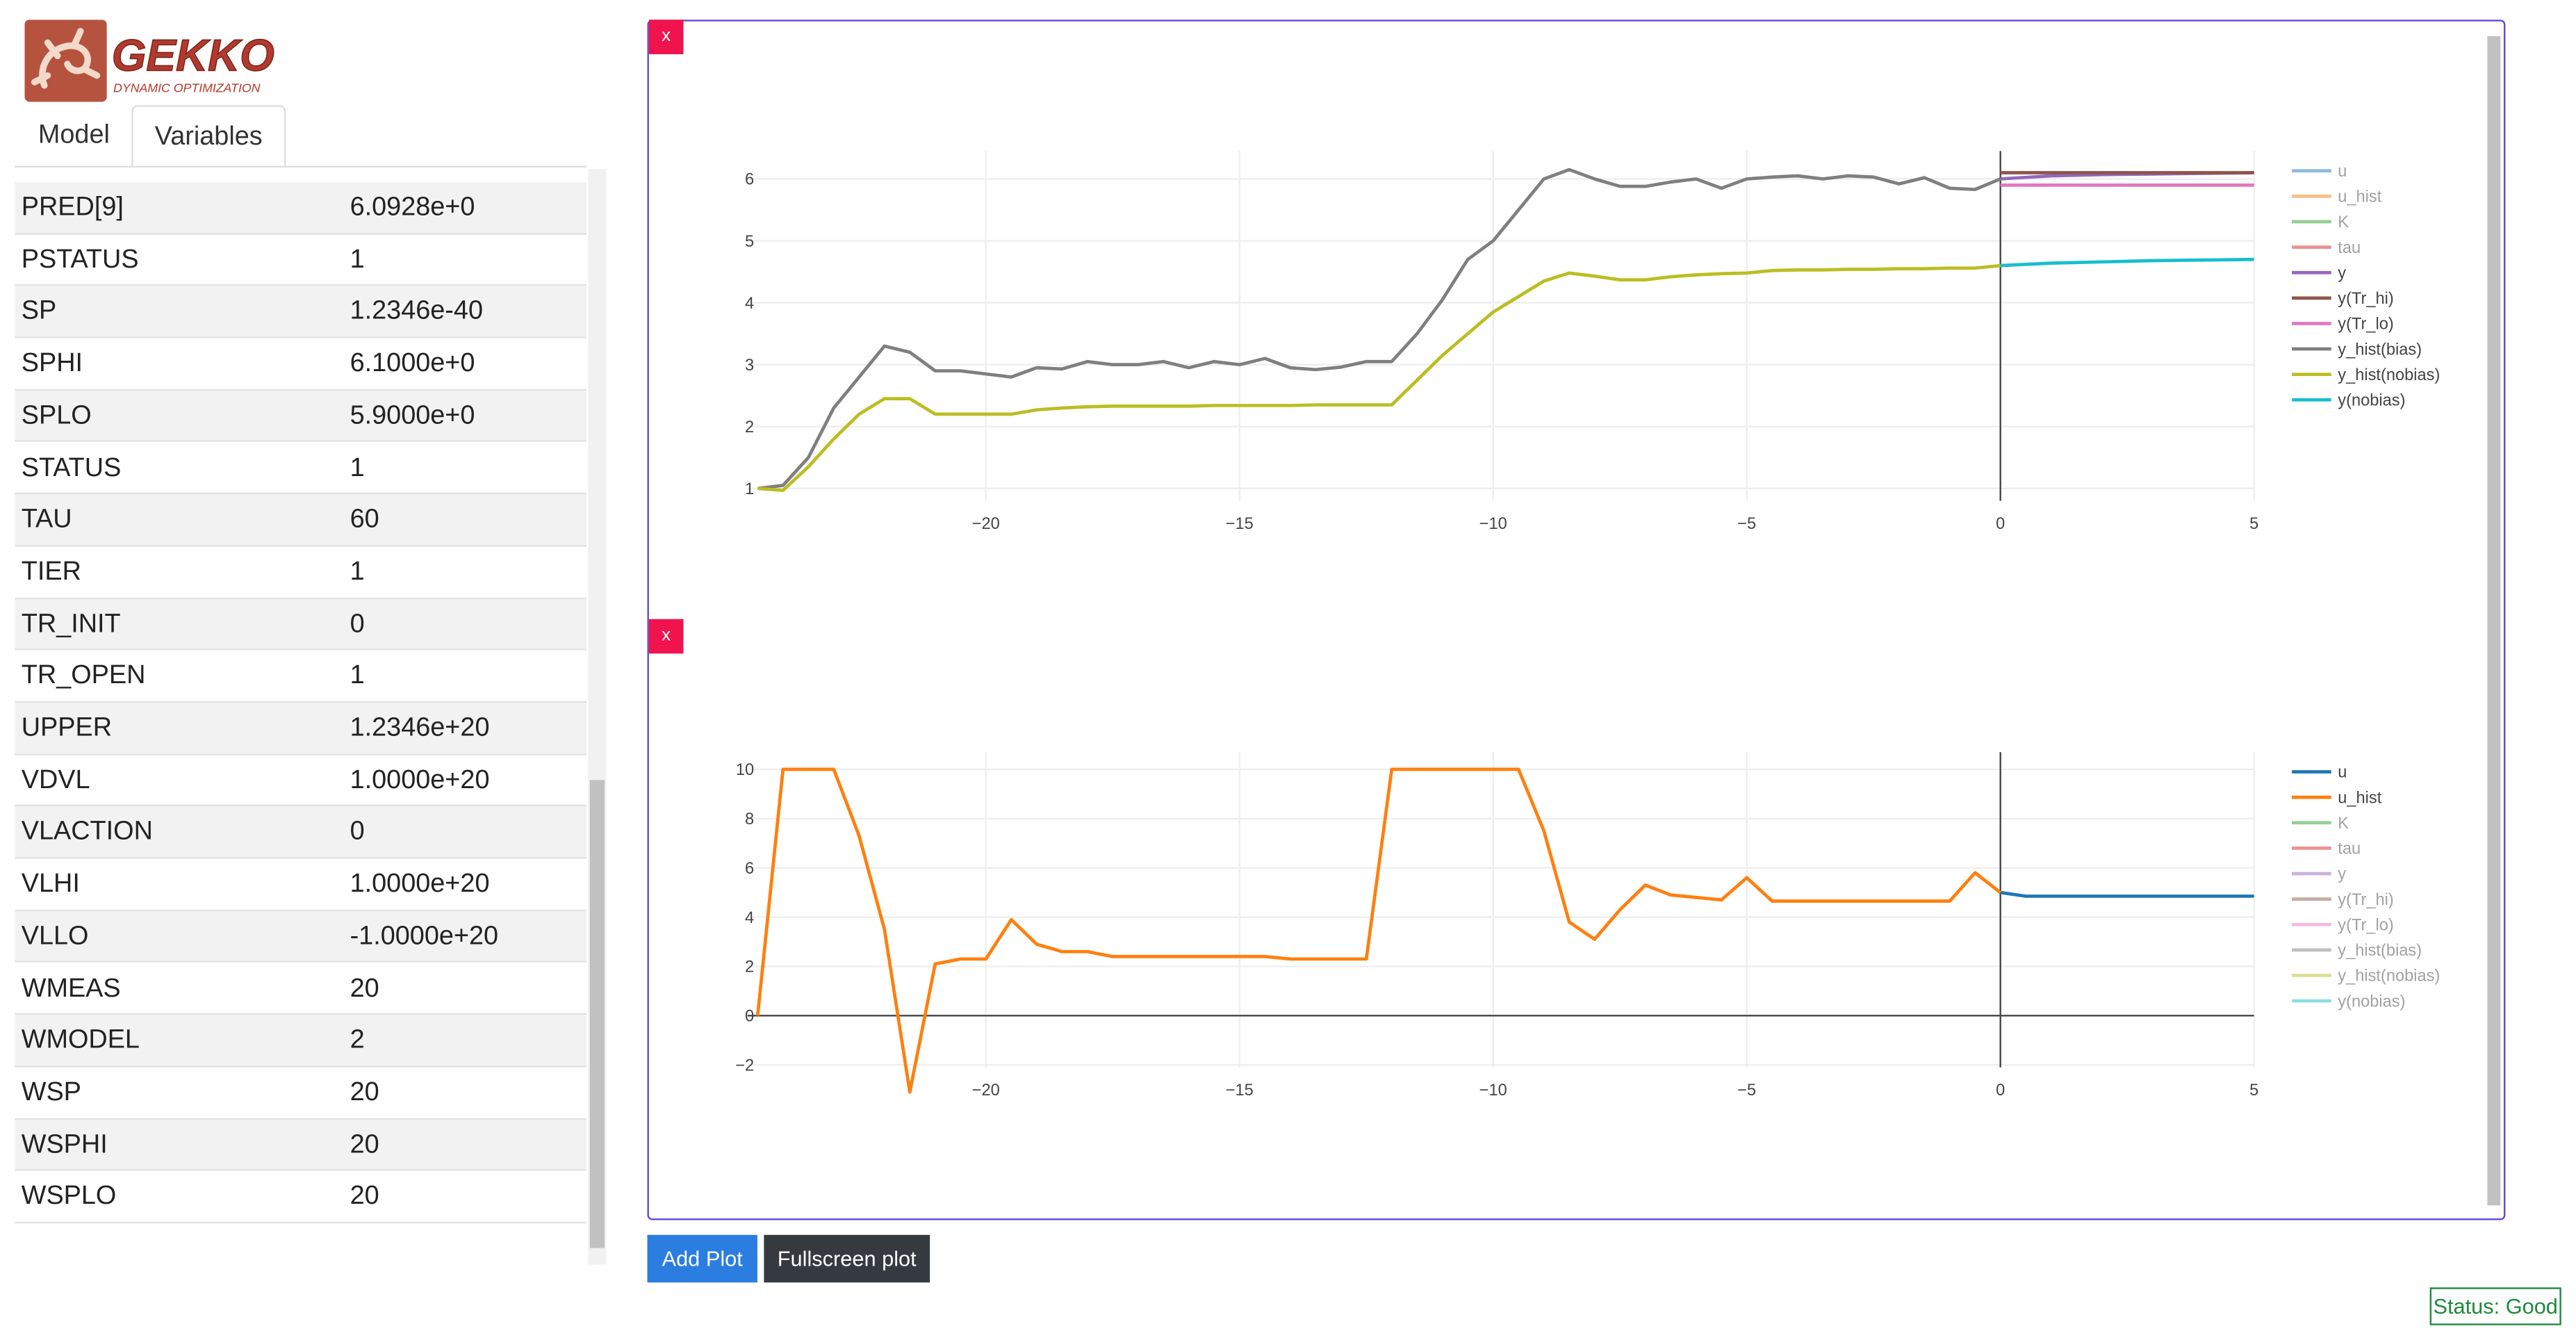 Image resolution: width=2576 pixels, height=1340 pixels. Describe the element at coordinates (1746, 524) in the screenshot. I see `x-tick-label: −5` at that location.